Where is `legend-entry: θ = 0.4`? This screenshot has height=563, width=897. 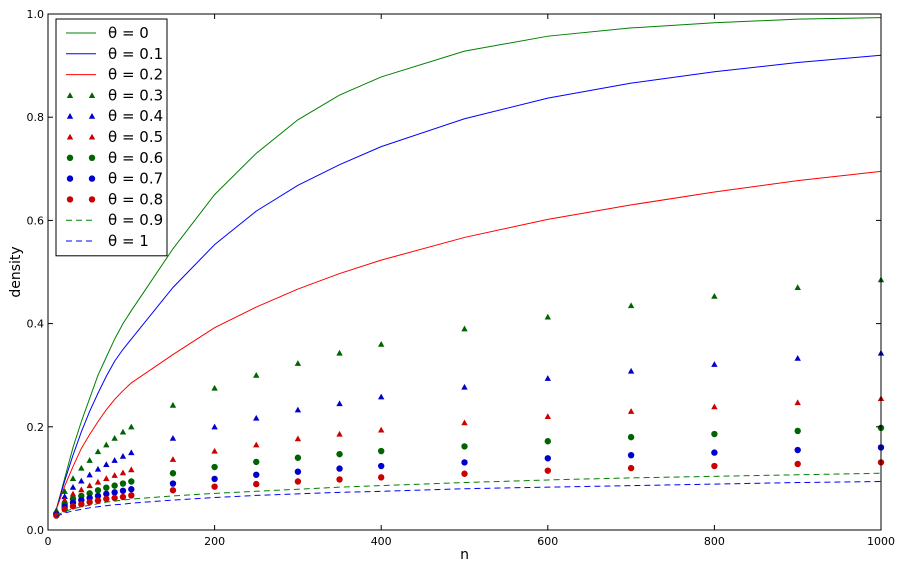
legend-entry: θ = 0.4 is located at coordinates (114, 116).